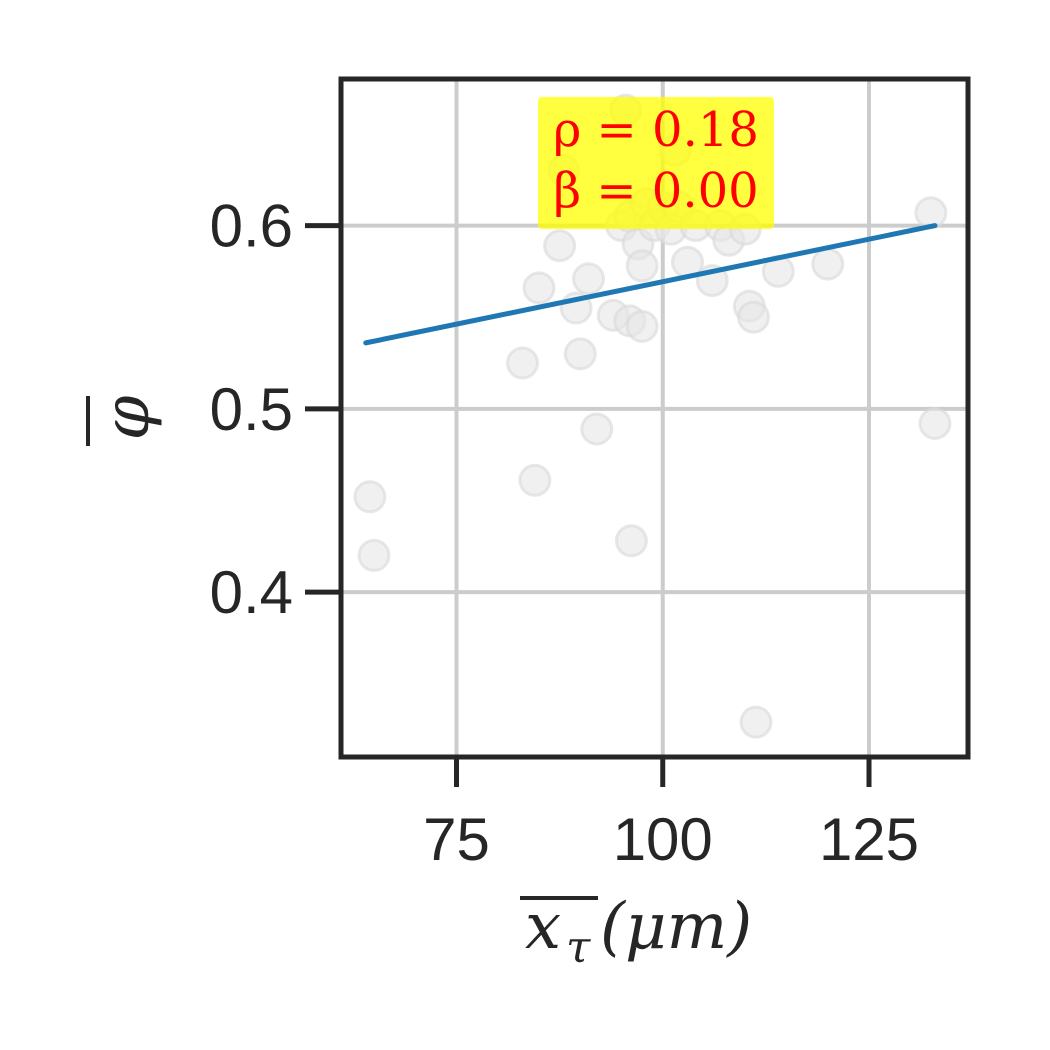 The image size is (1050, 1050). I want to click on annotation-beta: β = 0.00, so click(655, 191).